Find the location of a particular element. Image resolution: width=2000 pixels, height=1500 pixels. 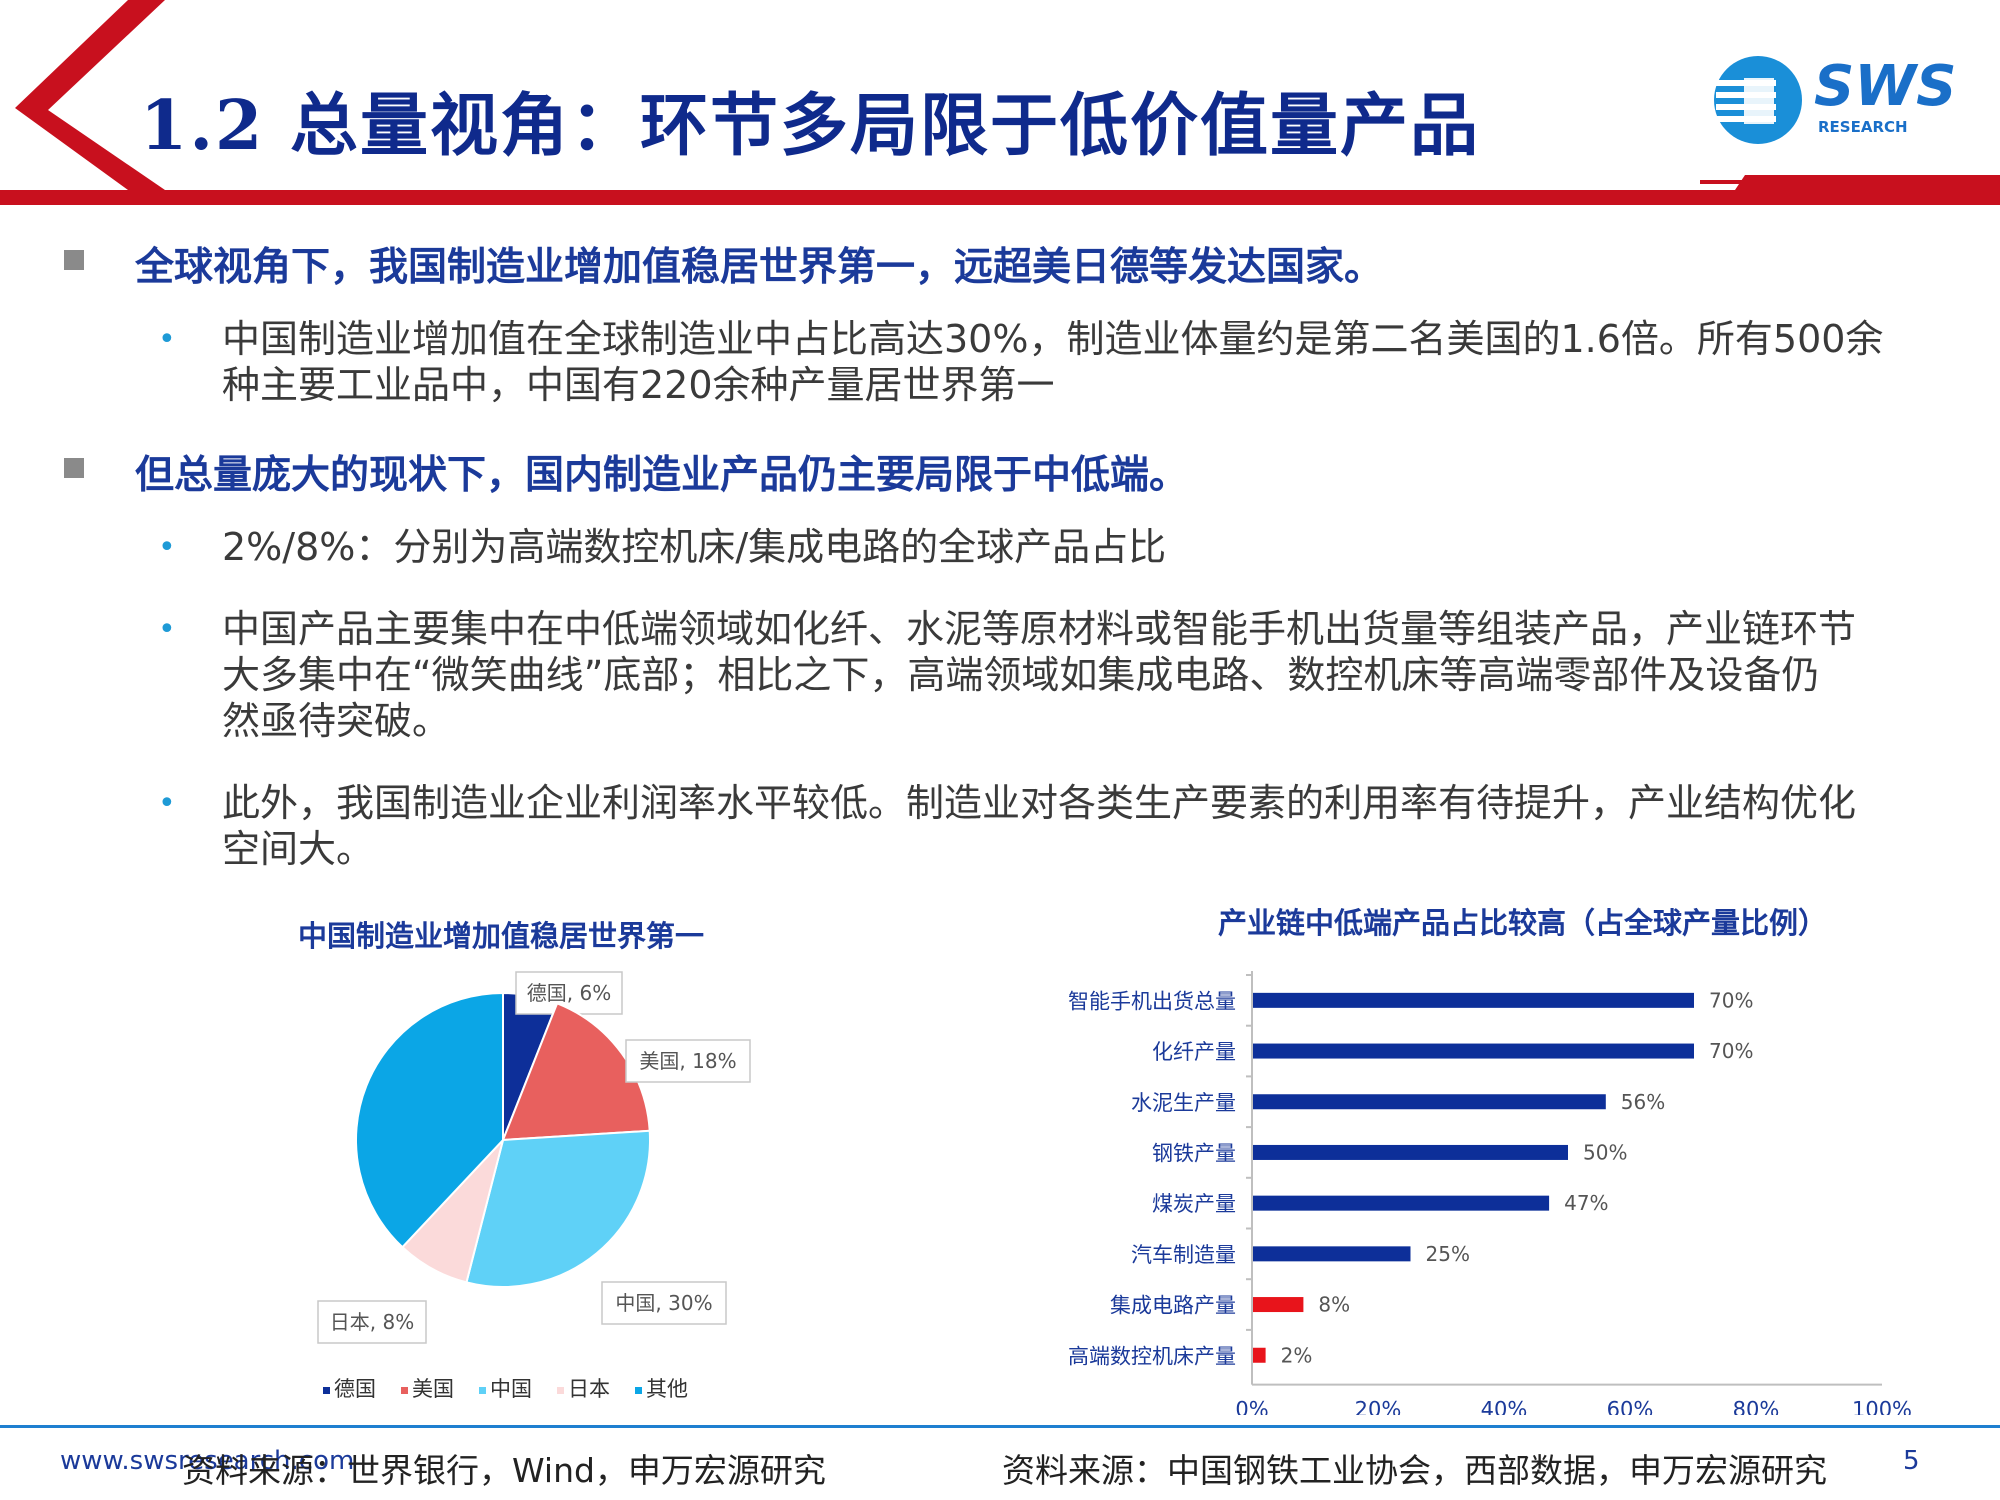

svg-text: 日本, 8% is located at coordinates (372, 1322).